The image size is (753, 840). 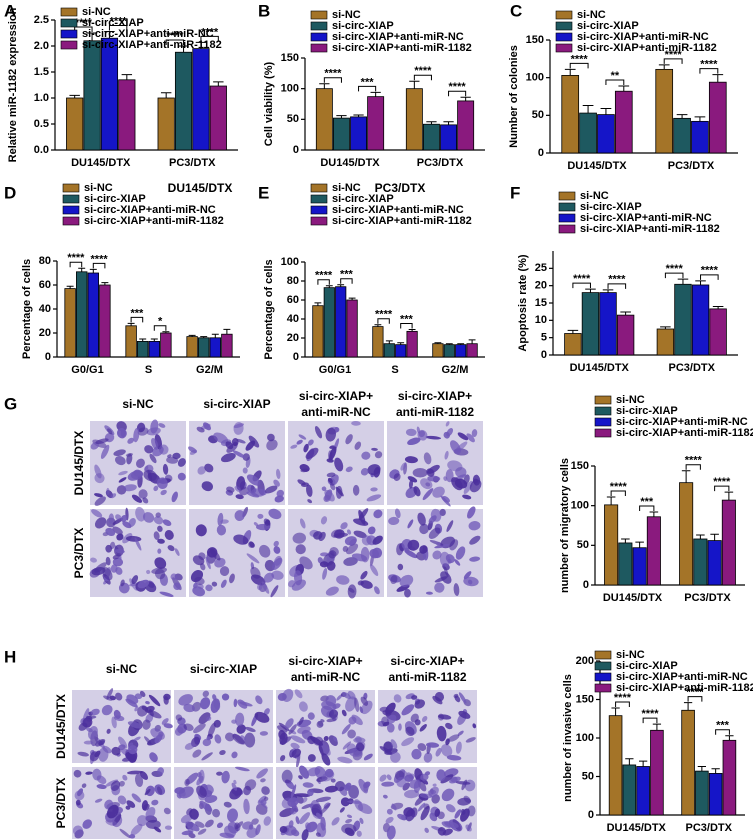 I want to click on x-tick-label: S, so click(x=148, y=370).